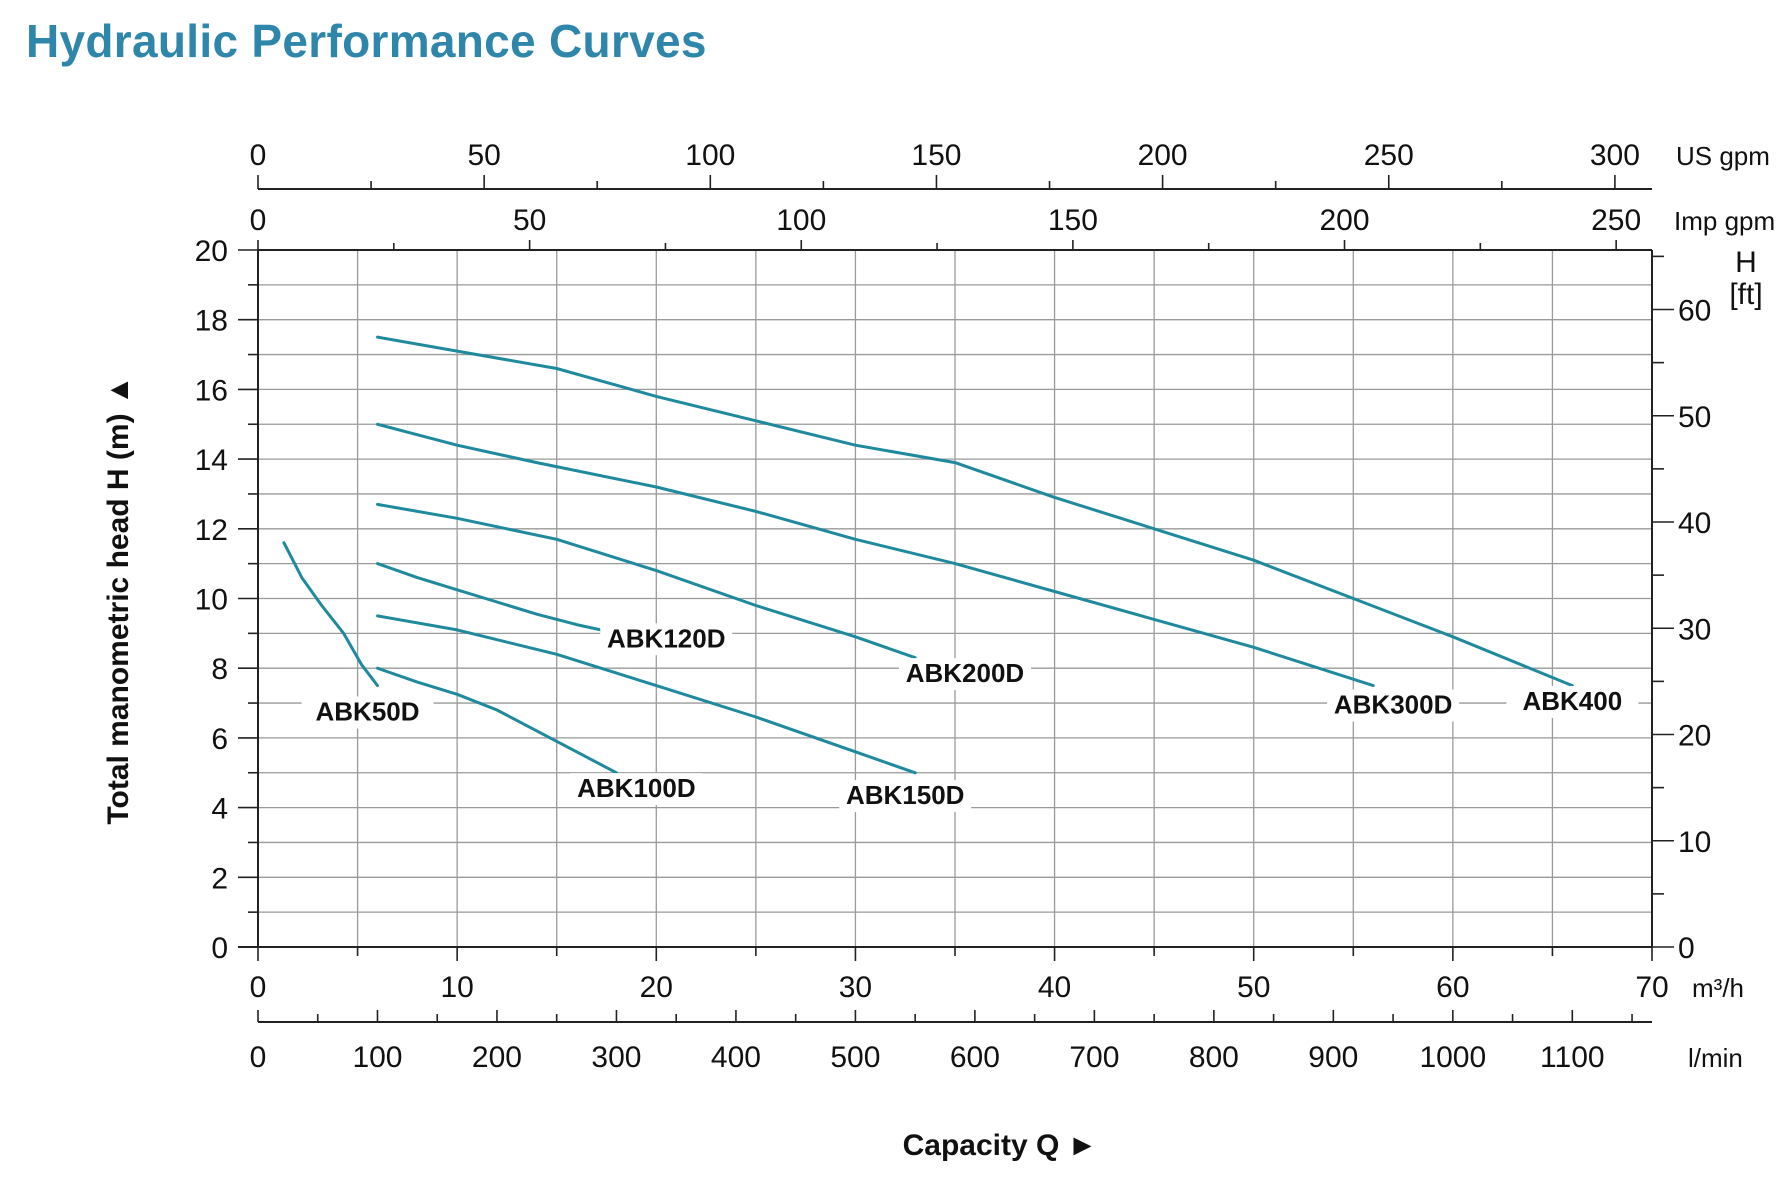  I want to click on x-unit-m3h: m³/h, so click(1718, 988).